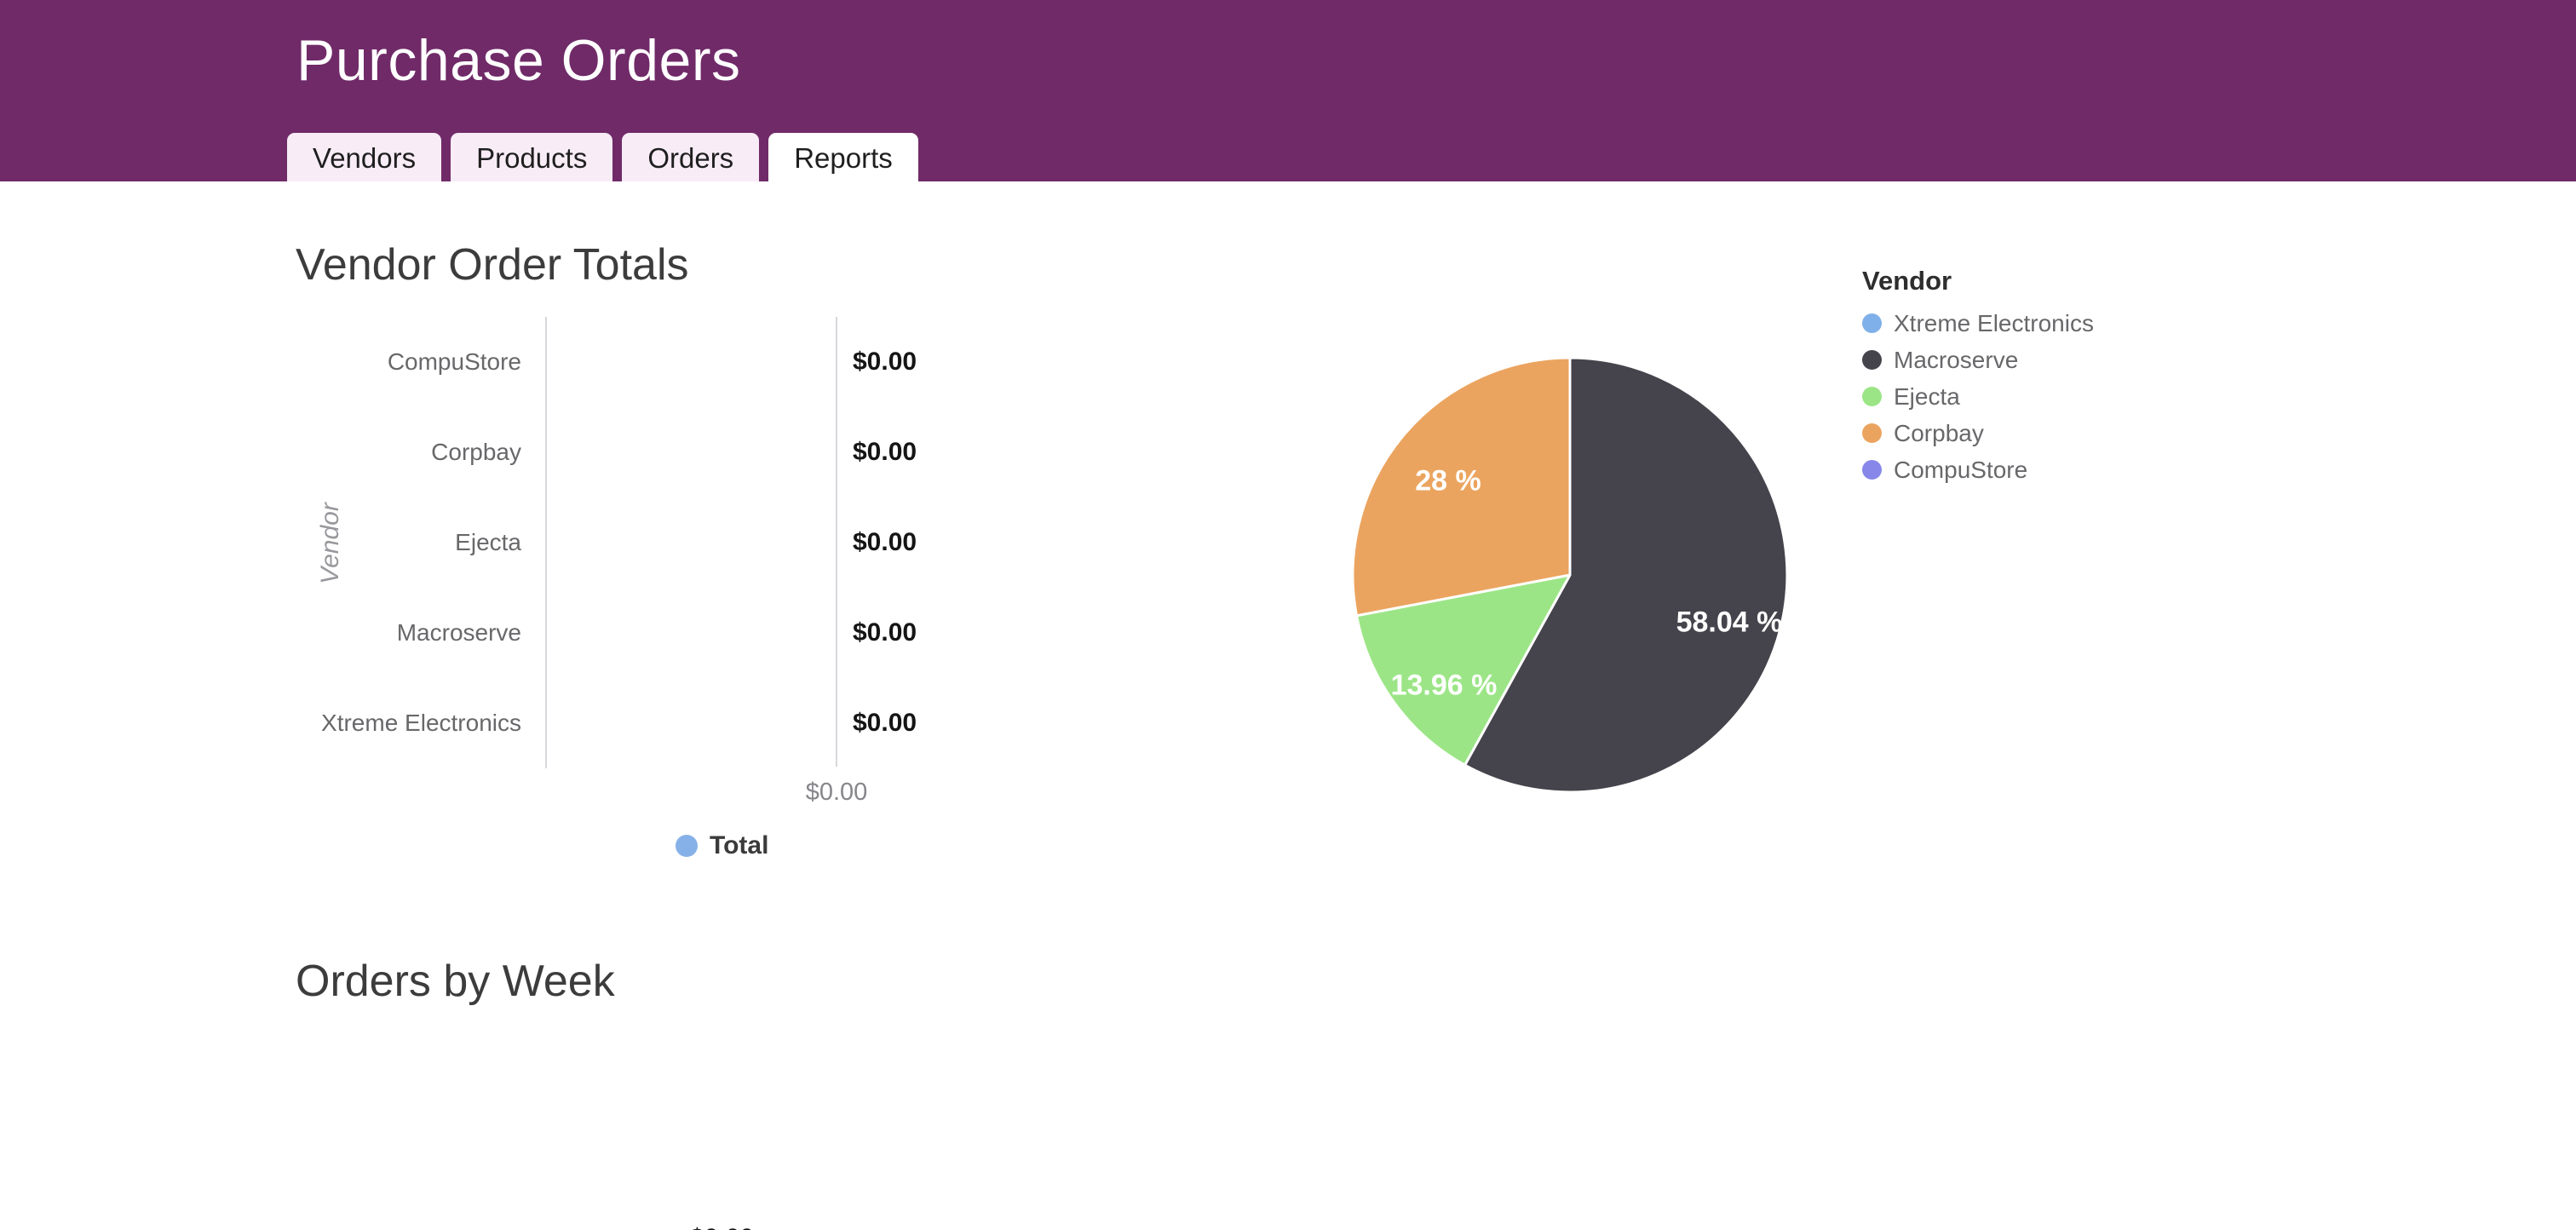 This screenshot has width=2576, height=1230. I want to click on bar-category-label: Xtreme Electronics, so click(421, 723).